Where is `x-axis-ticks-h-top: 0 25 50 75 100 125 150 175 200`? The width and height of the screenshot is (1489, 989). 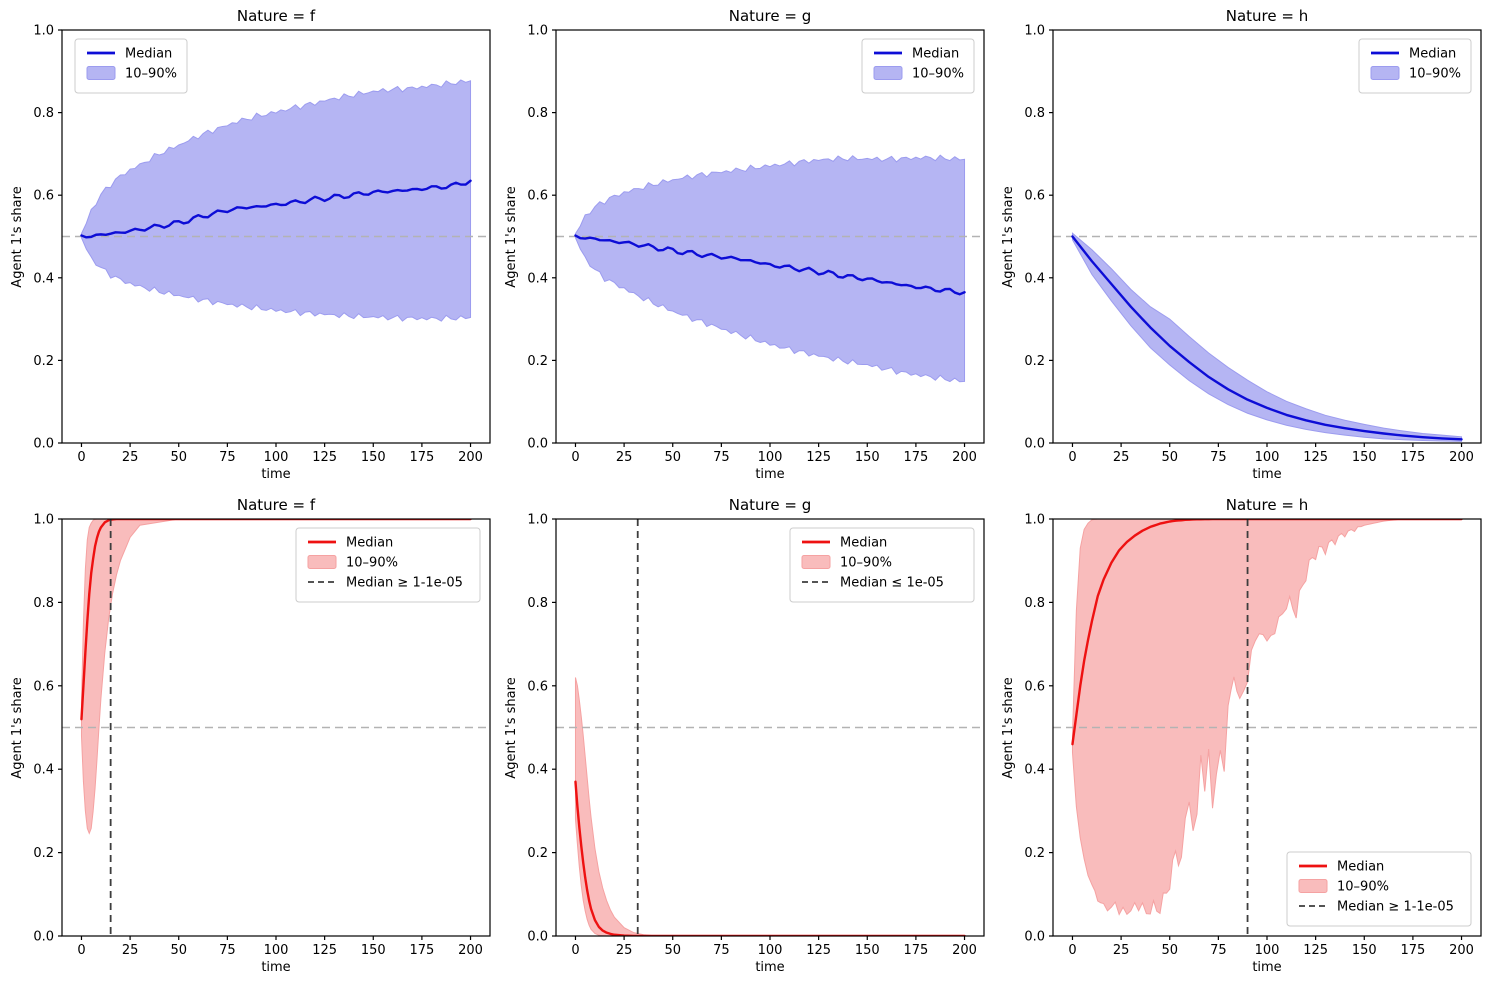
x-axis-ticks-h-top: 0 25 50 75 100 125 150 175 200 is located at coordinates (1271, 454).